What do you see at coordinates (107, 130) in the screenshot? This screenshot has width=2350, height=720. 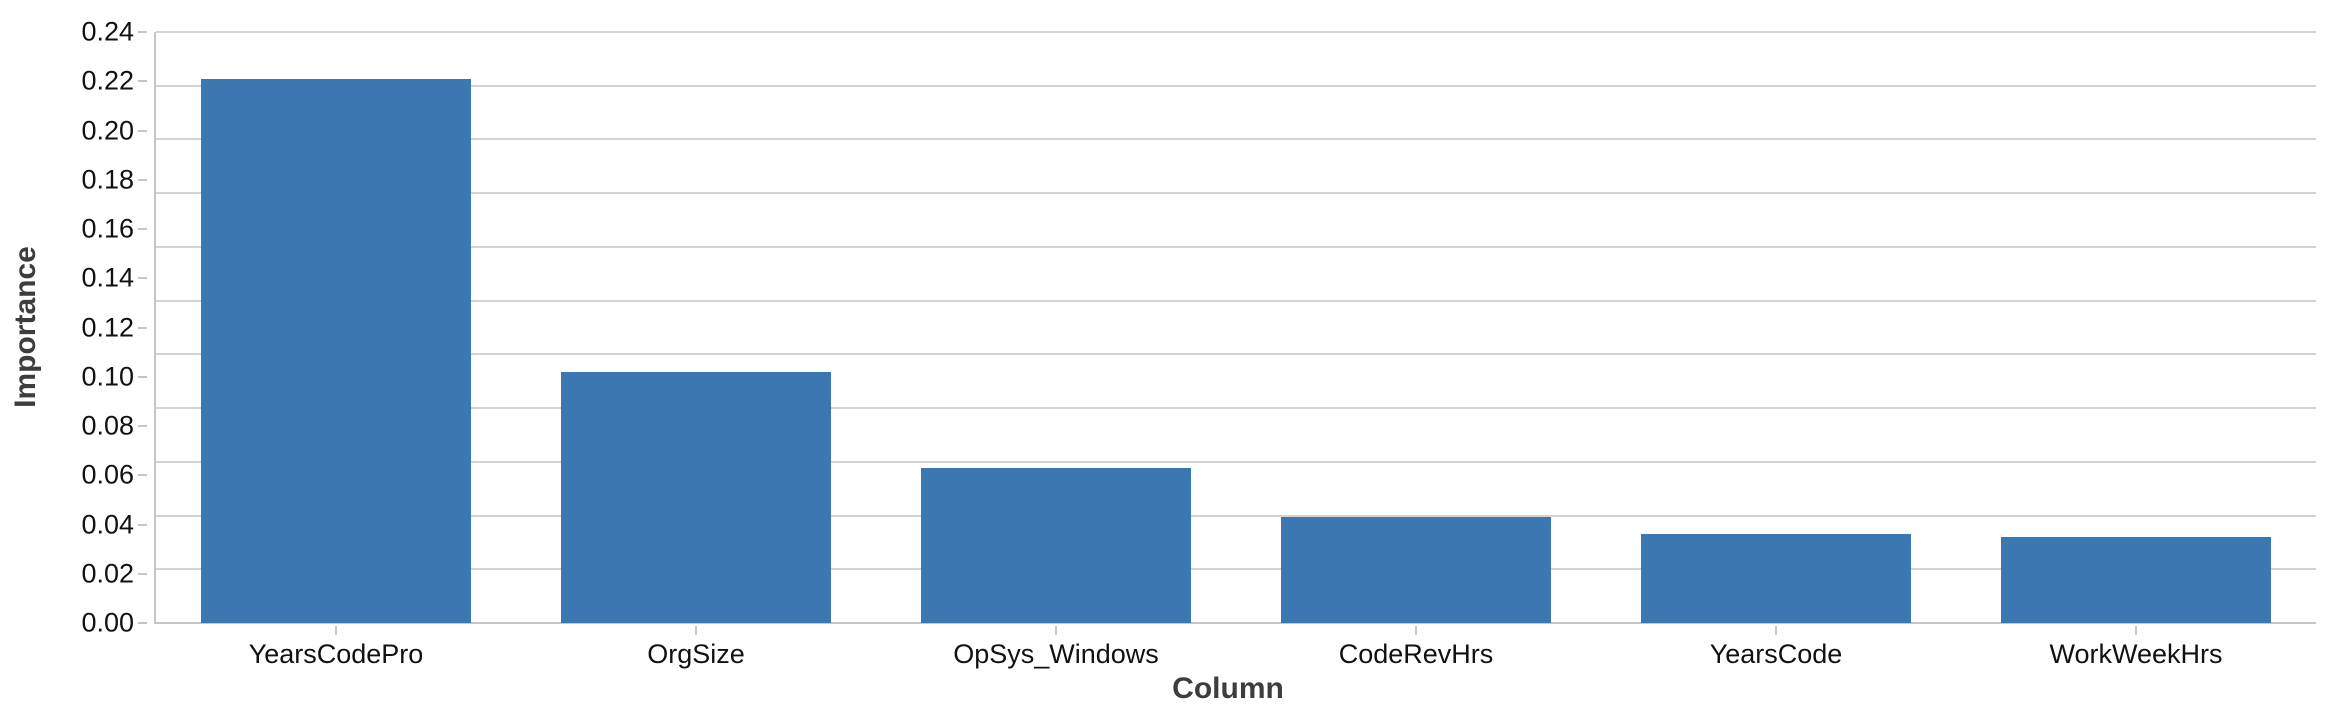 I see `y-tick-label: 0.20` at bounding box center [107, 130].